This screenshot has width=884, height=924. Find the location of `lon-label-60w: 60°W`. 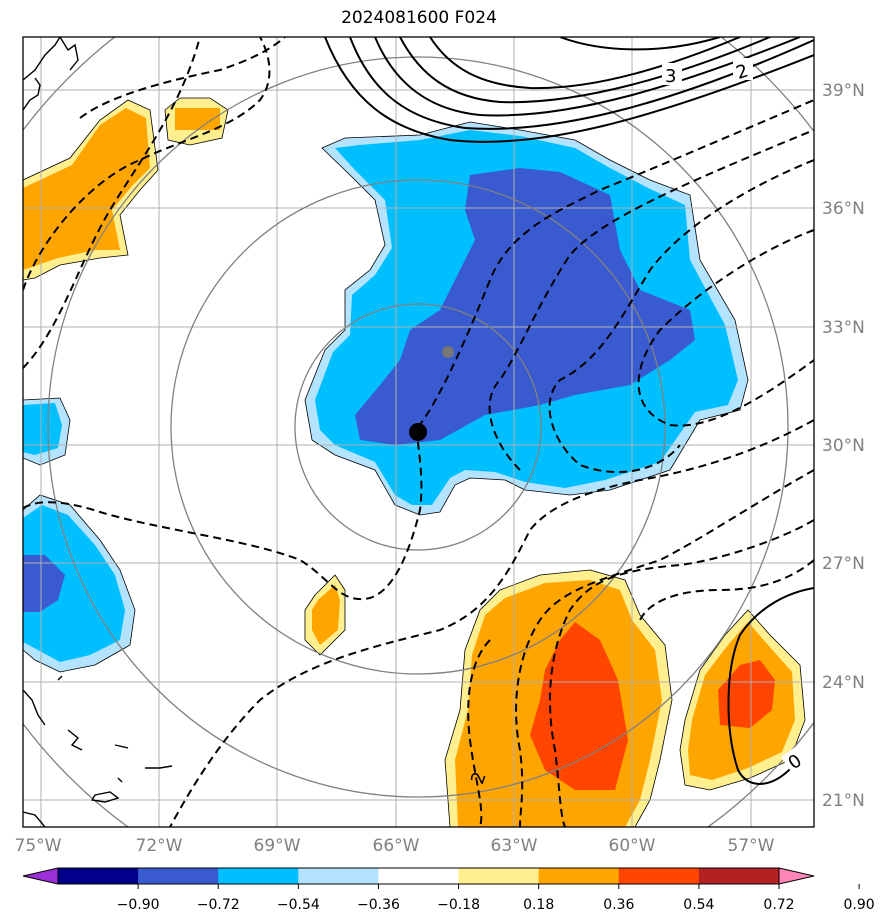

lon-label-60w: 60°W is located at coordinates (632, 846).